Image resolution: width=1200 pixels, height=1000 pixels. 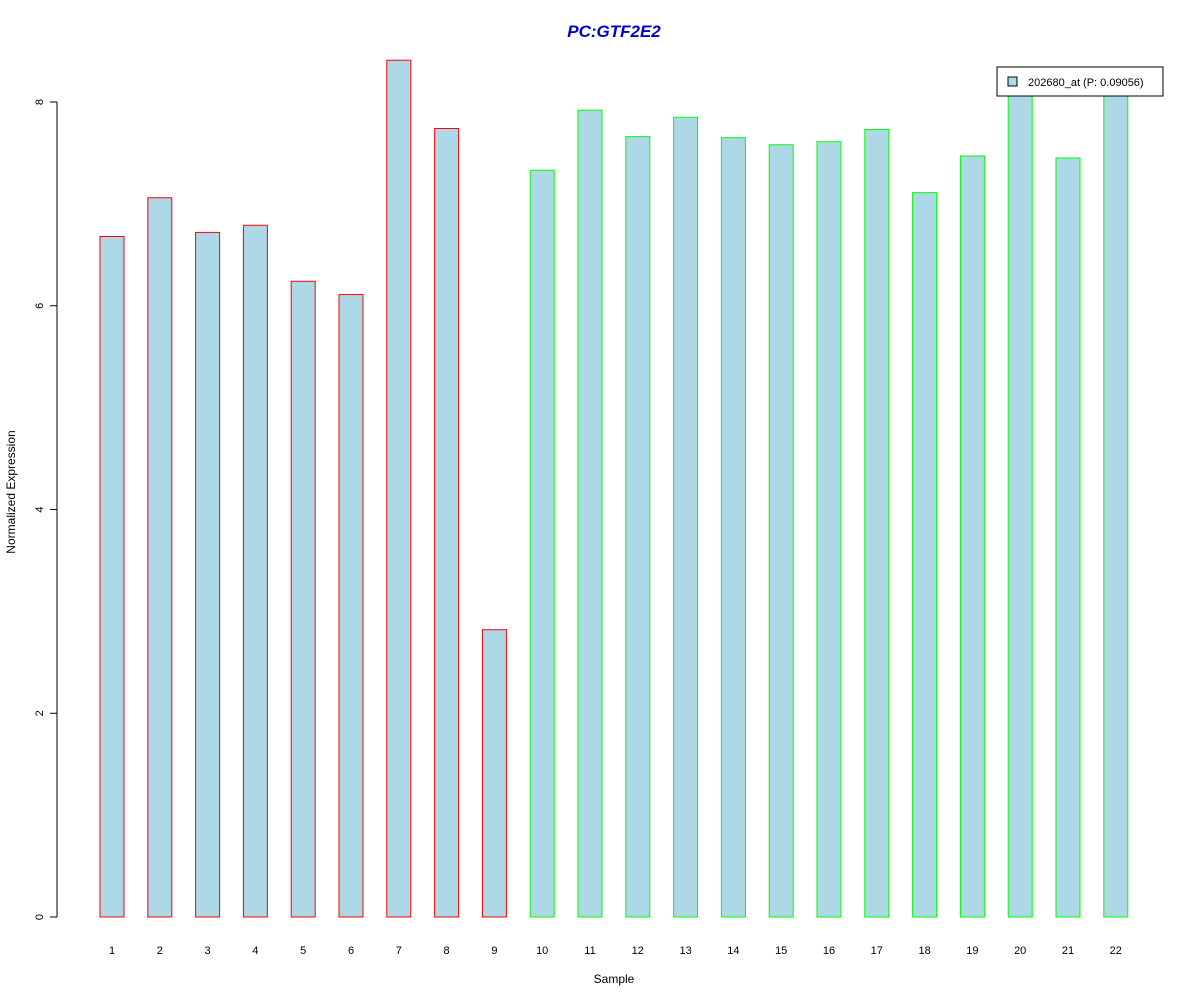 What do you see at coordinates (638, 951) in the screenshot?
I see `x-tick-label-12: 12` at bounding box center [638, 951].